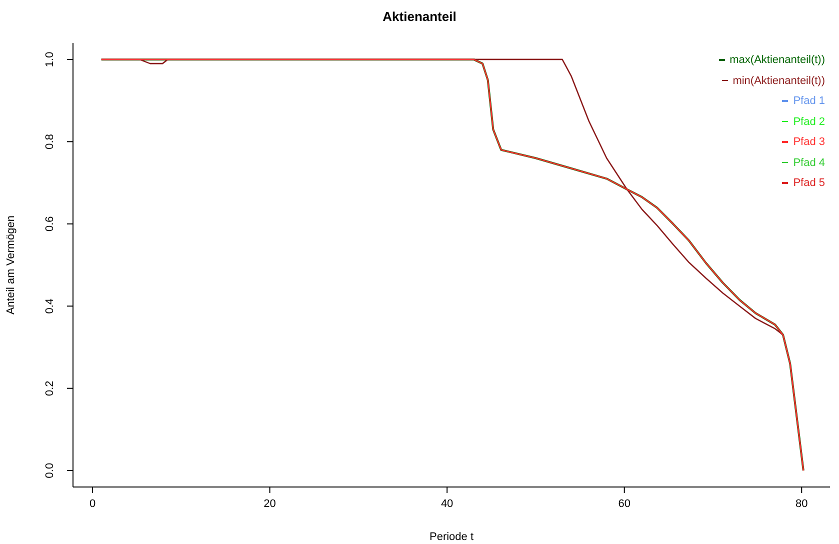 The image size is (839, 544). What do you see at coordinates (270, 504) in the screenshot?
I see `x-tick-label: 20` at bounding box center [270, 504].